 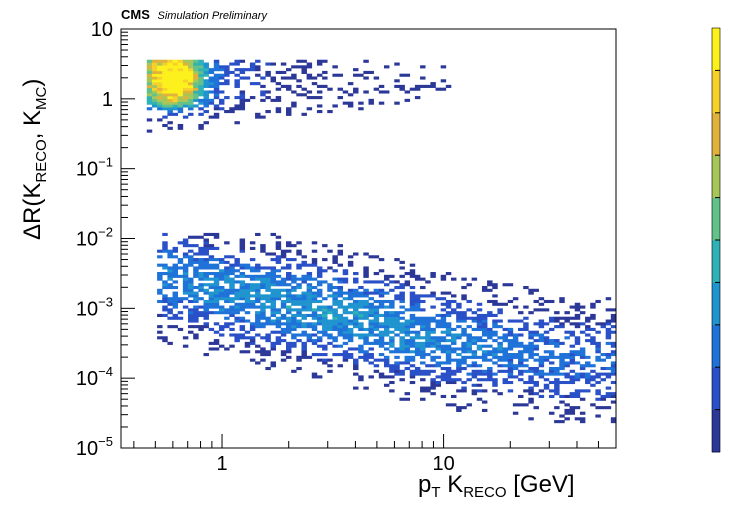 What do you see at coordinates (34, 159) in the screenshot?
I see `svg-text: ΔR(KRECO, KMC)` at bounding box center [34, 159].